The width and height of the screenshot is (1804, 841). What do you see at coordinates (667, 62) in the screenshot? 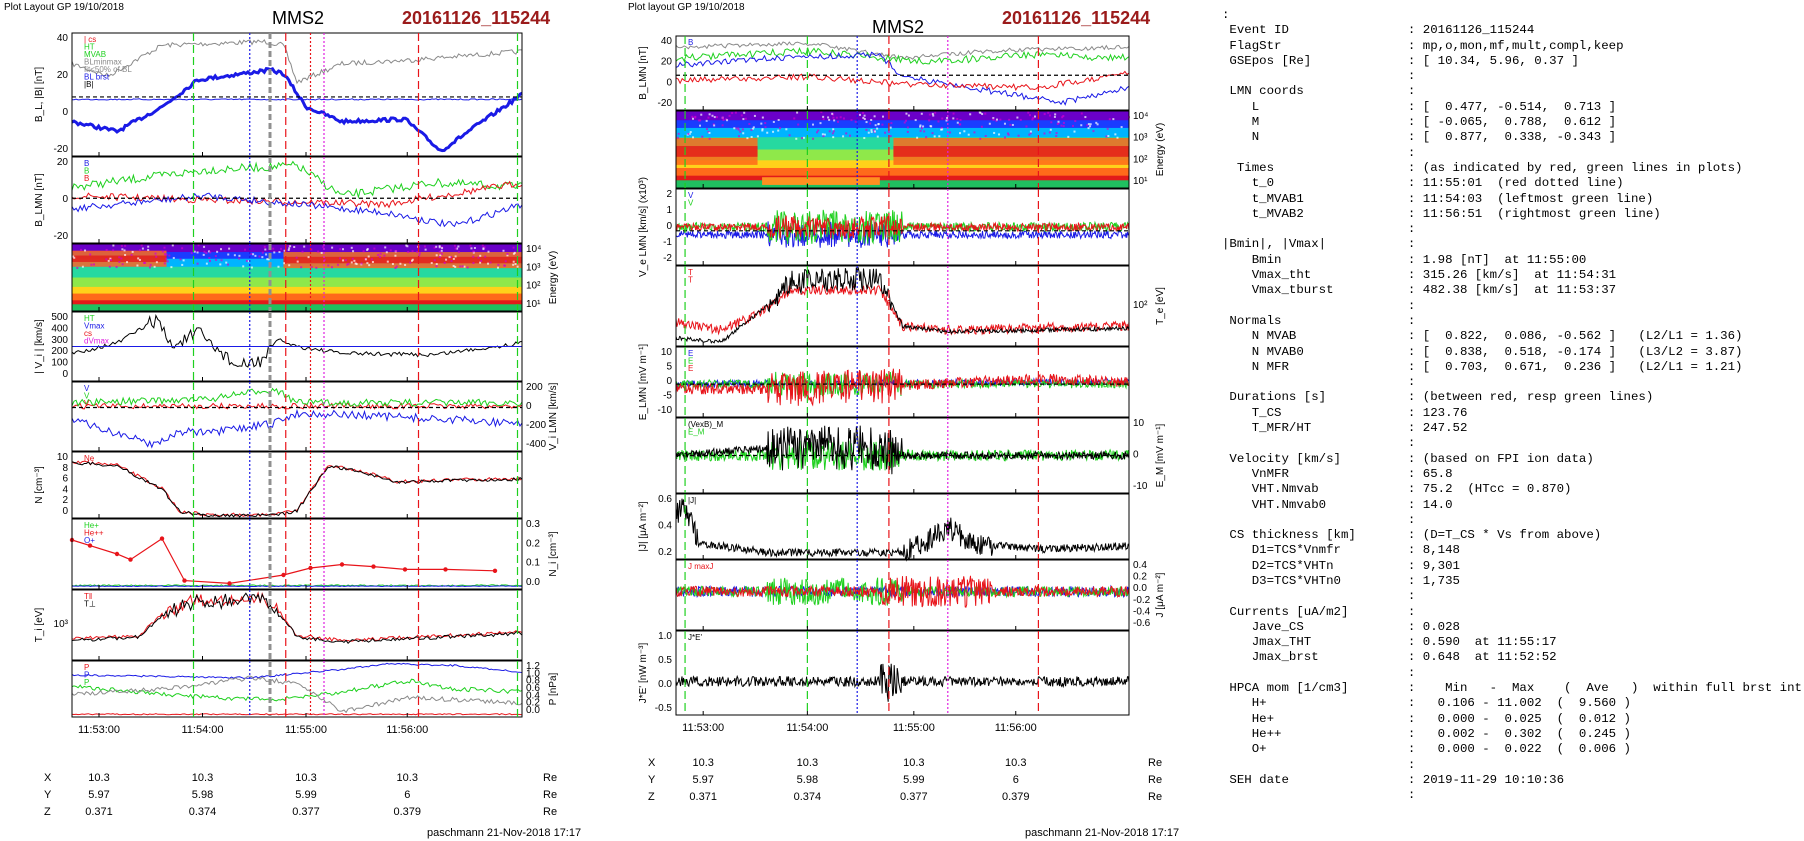
I see `y-tick-label: 20` at bounding box center [667, 62].